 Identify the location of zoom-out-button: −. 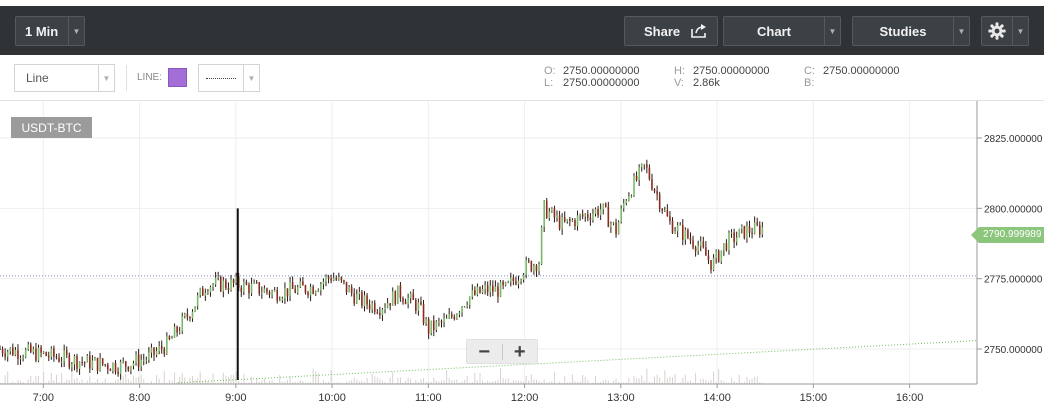
(484, 351).